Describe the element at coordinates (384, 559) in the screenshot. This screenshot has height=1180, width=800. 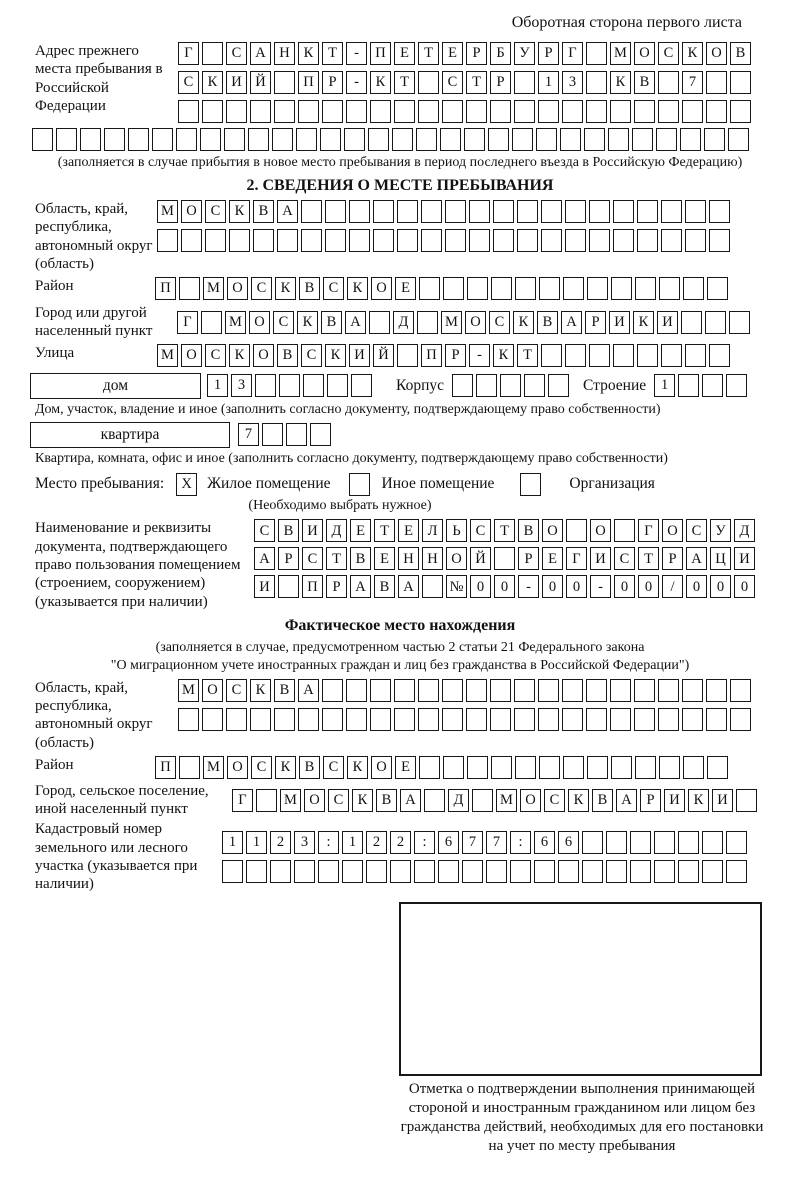
I see `char-box: Е` at that location.